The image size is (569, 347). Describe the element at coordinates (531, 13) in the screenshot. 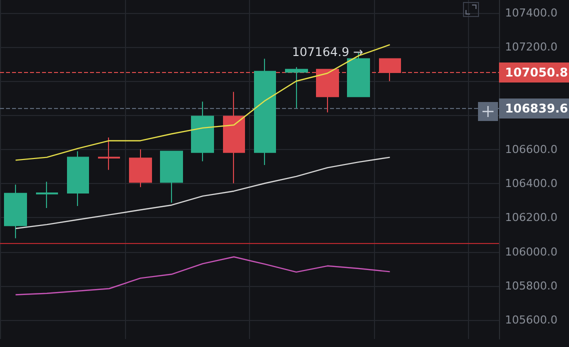

I see `y-tick-label: 107400.0` at that location.